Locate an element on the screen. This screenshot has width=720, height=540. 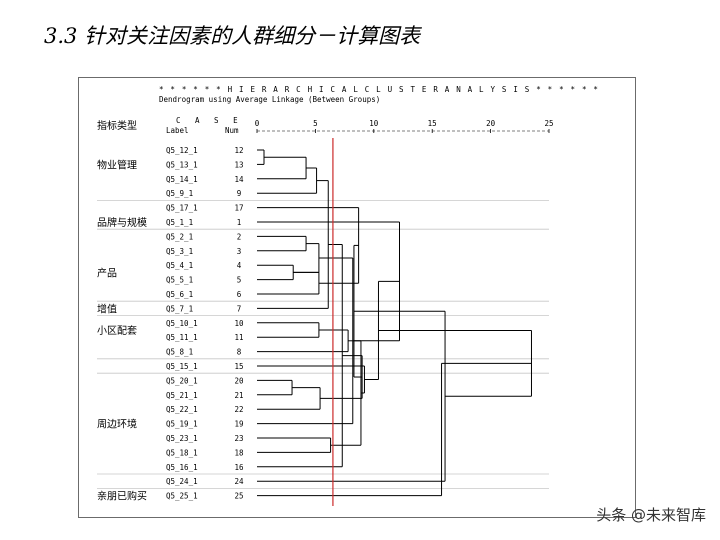
leaf-num: 7 is located at coordinates (239, 308).